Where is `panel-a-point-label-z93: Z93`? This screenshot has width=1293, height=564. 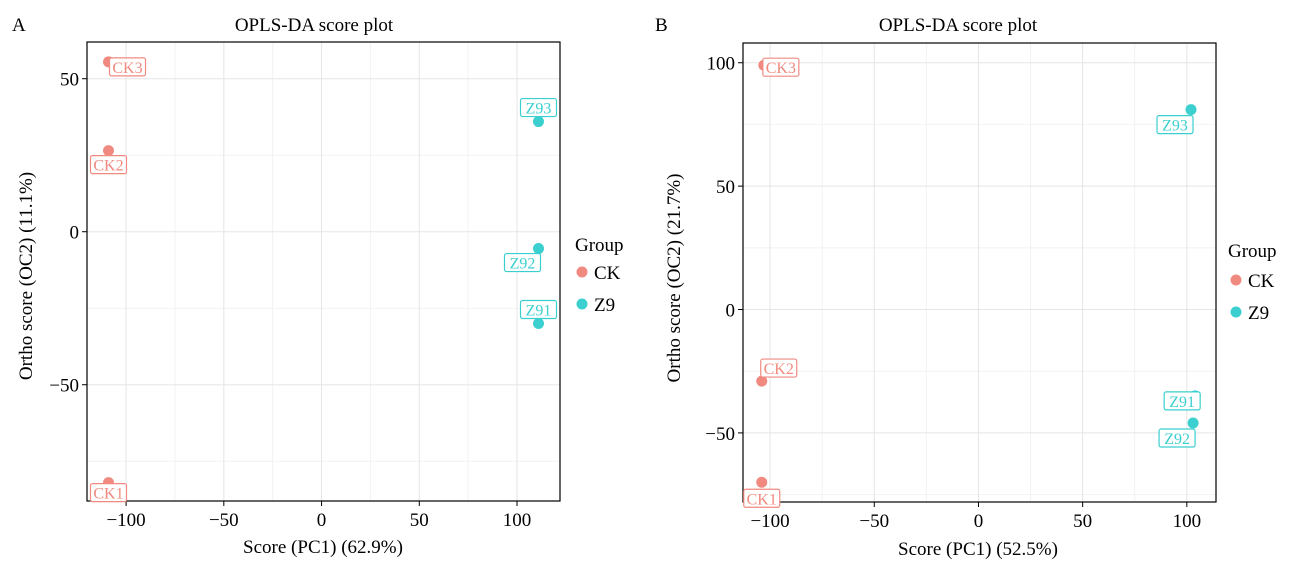 panel-a-point-label-z93: Z93 is located at coordinates (539, 109).